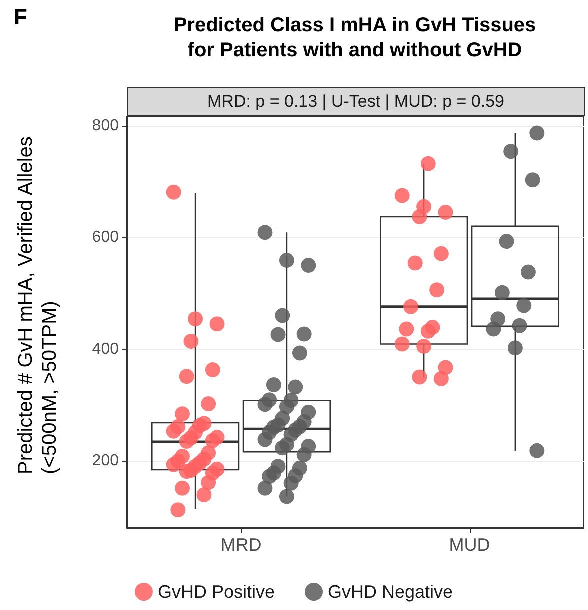 This screenshot has height=610, width=588. Describe the element at coordinates (241, 545) in the screenshot. I see `x-tick-label: MRD` at that location.